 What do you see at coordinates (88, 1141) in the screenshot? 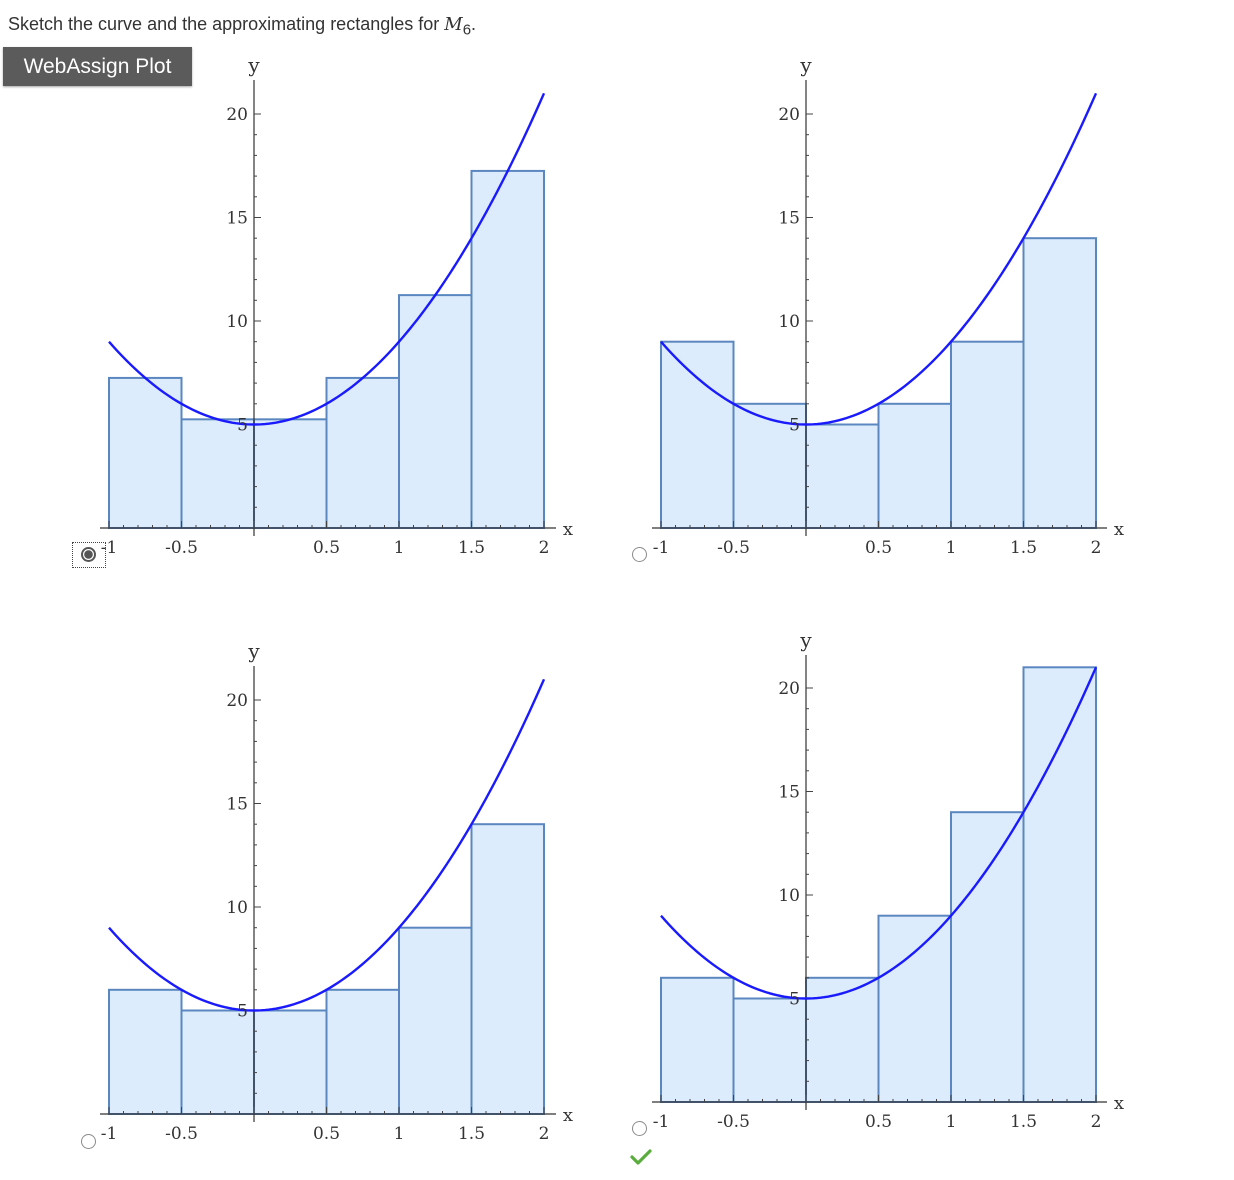
I see `option-c-radio` at bounding box center [88, 1141].